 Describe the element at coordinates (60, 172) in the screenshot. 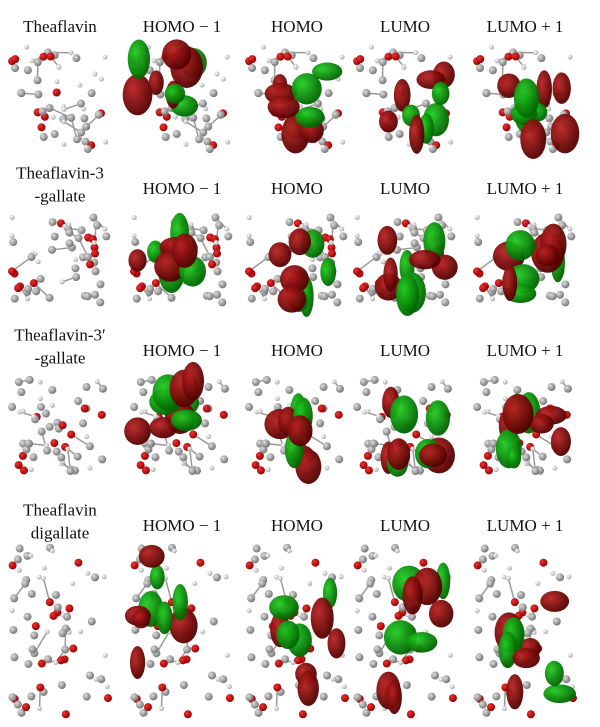

I see `row-label: Theaflavin-3` at that location.